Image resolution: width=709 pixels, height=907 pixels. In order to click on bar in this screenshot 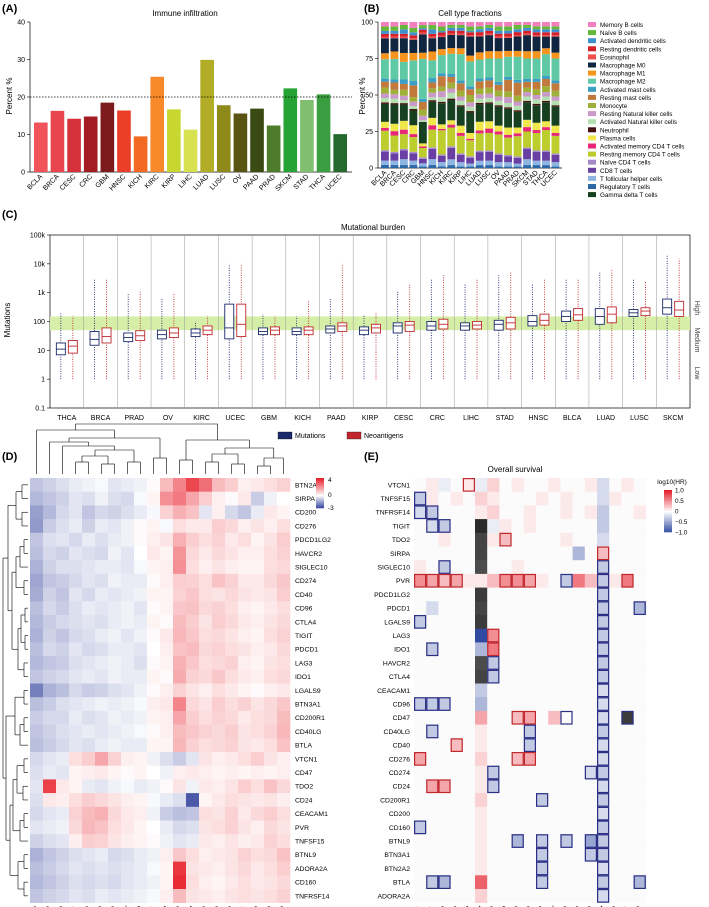, I will do `click(74, 145)`.